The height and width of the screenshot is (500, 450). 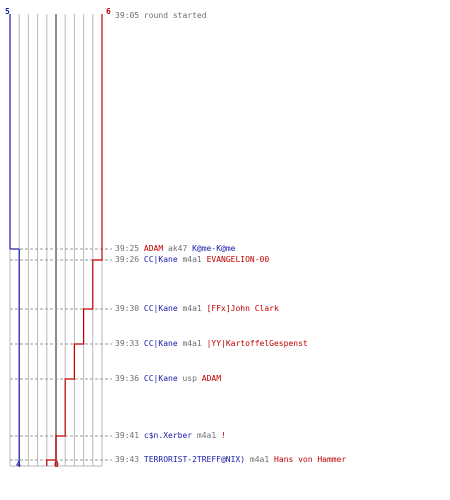 I want to click on ct-start-count: 5, so click(x=7, y=11).